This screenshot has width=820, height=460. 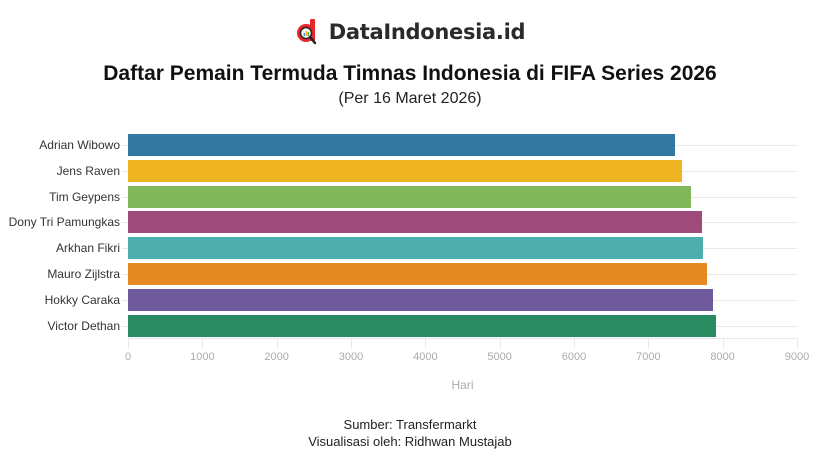 What do you see at coordinates (128, 357) in the screenshot?
I see `x-tick-label: 0` at bounding box center [128, 357].